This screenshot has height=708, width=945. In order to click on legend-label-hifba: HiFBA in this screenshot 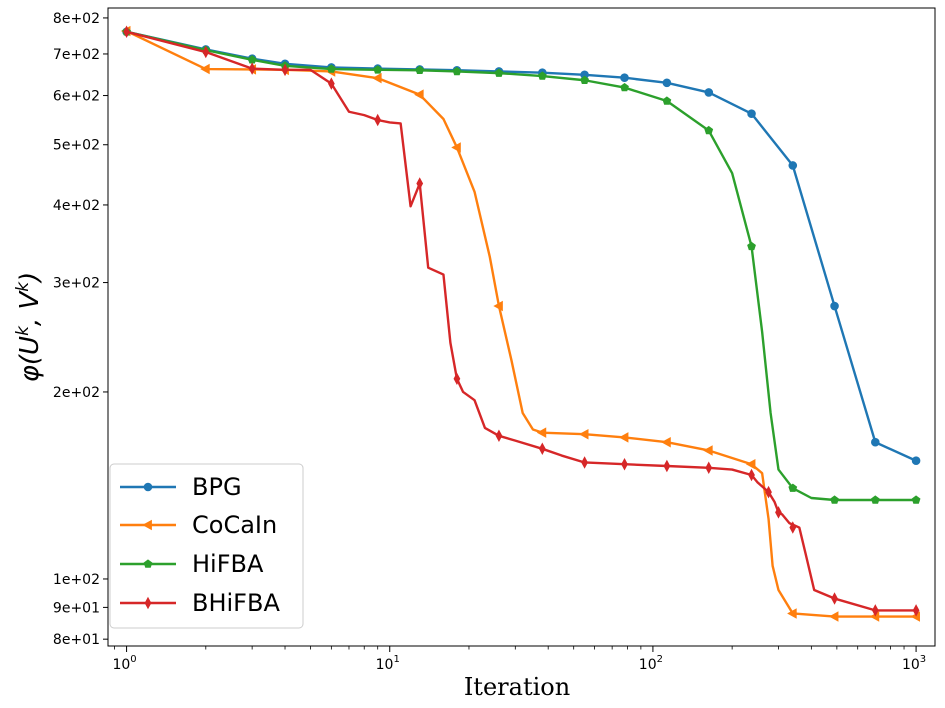, I will do `click(228, 564)`.